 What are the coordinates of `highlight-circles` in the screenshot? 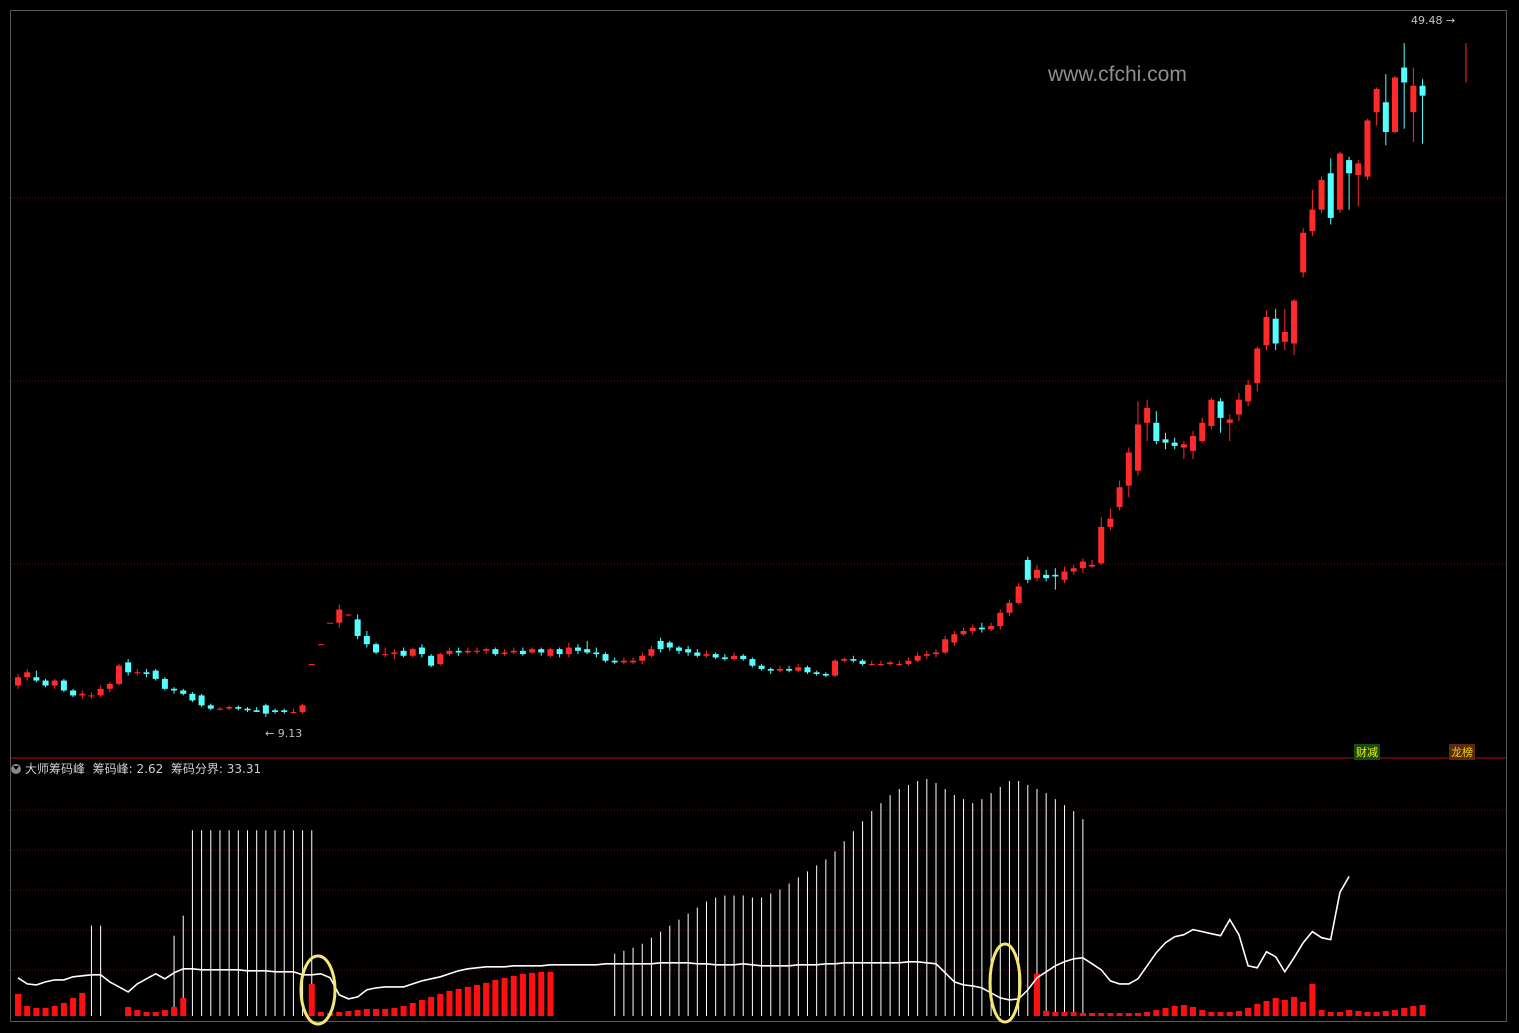 It's located at (660, 984).